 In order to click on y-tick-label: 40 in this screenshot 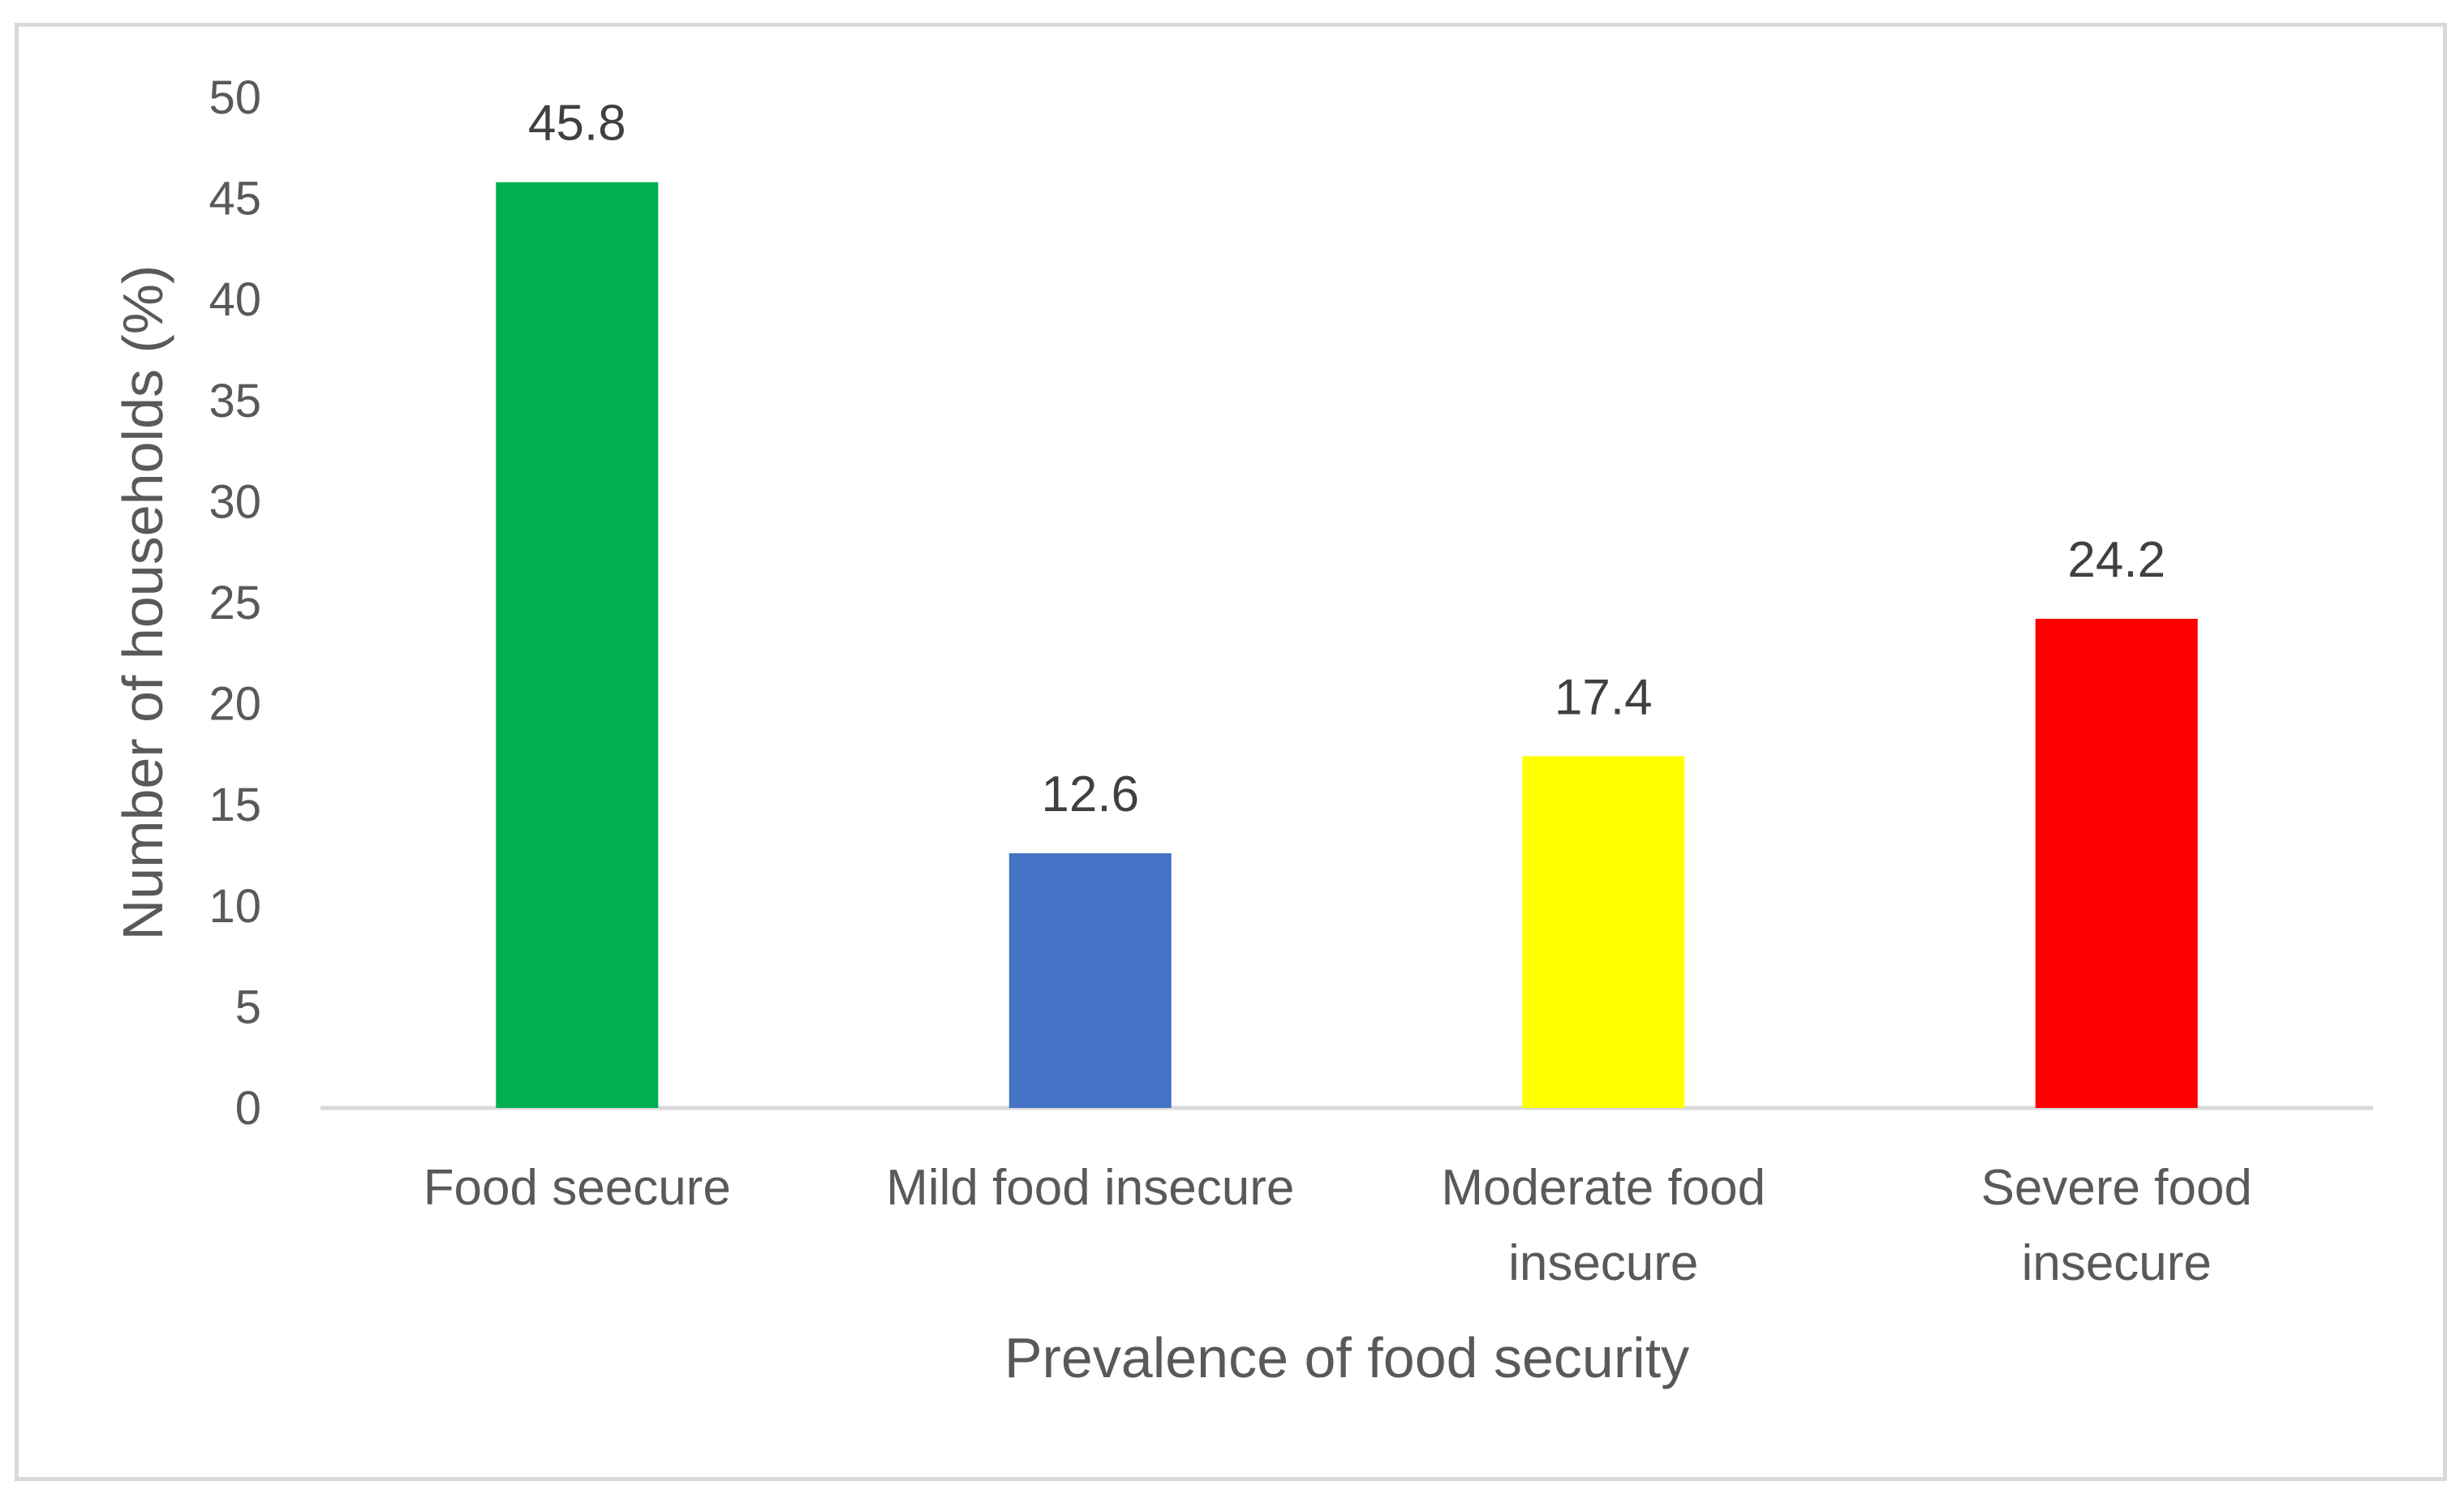, I will do `click(235, 299)`.